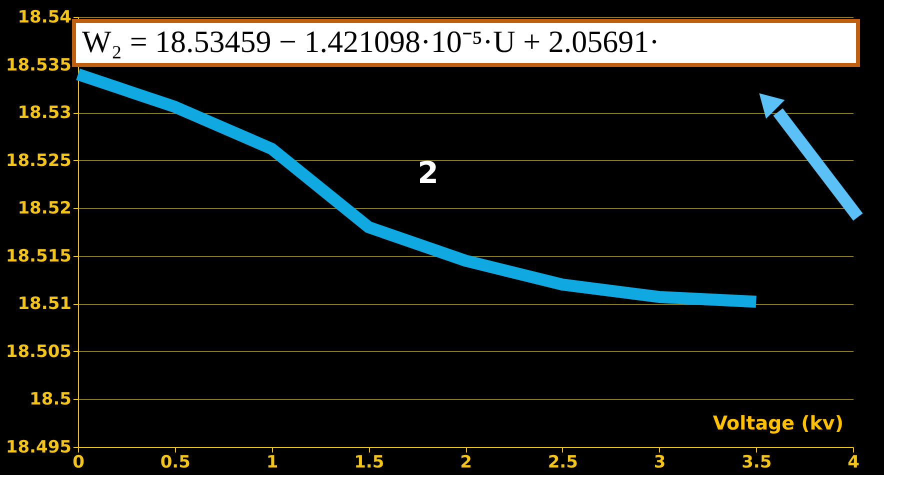 Image resolution: width=909 pixels, height=488 pixels. Describe the element at coordinates (39, 352) in the screenshot. I see `y-tick-label: 18.505` at that location.